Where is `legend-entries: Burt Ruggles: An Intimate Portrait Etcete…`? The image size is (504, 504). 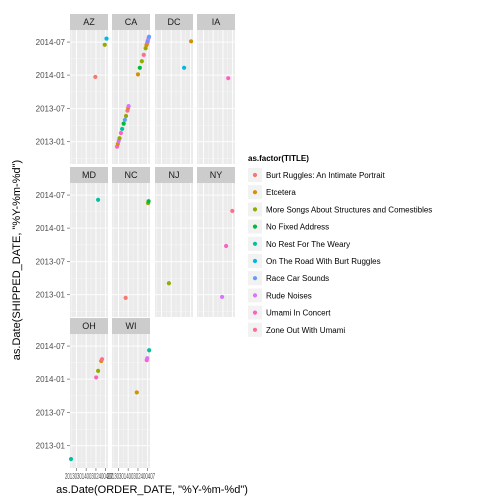
legend-entries: Burt Ruggles: An Intimate Portrait Etcete… is located at coordinates (340, 252).